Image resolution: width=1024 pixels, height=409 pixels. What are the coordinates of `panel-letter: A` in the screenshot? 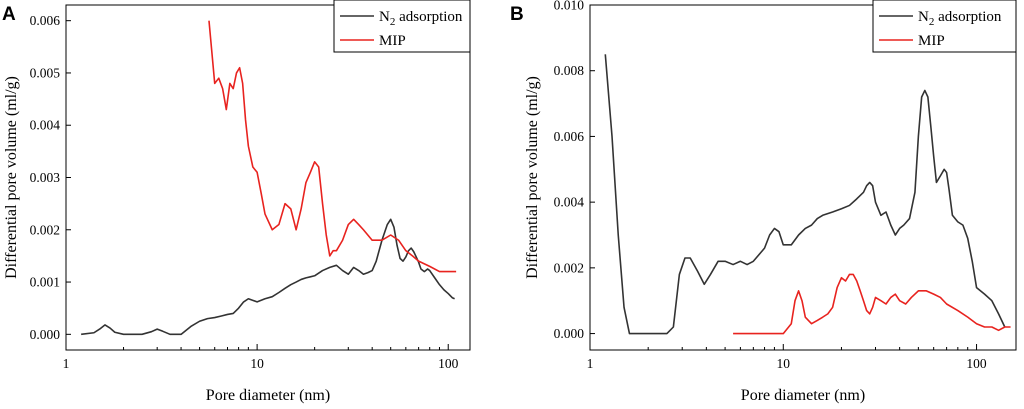 It's located at (9, 14).